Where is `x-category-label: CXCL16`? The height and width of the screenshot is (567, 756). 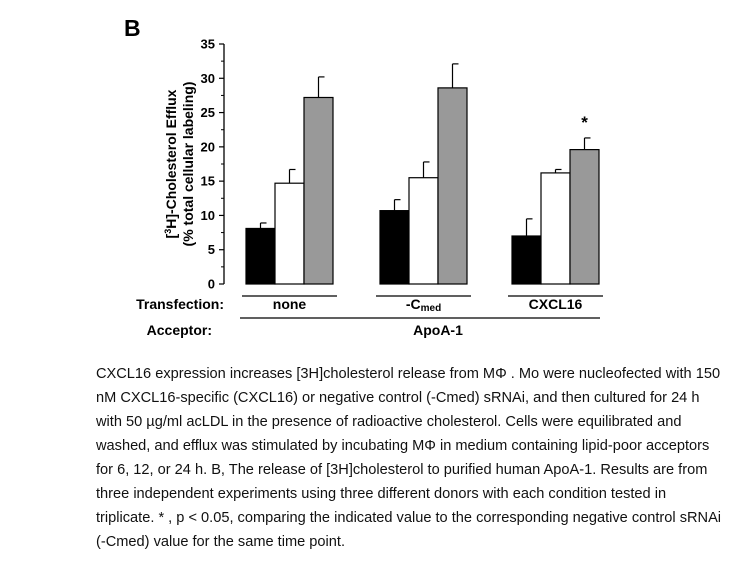 x-category-label: CXCL16 is located at coordinates (556, 304).